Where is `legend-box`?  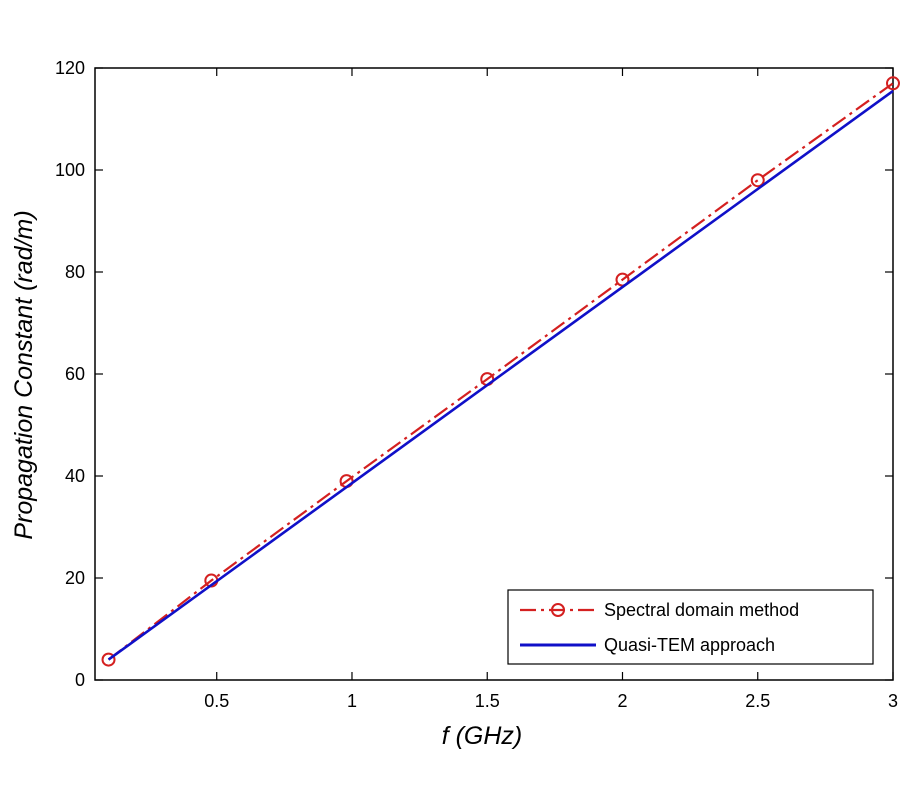
legend-box is located at coordinates (690, 627).